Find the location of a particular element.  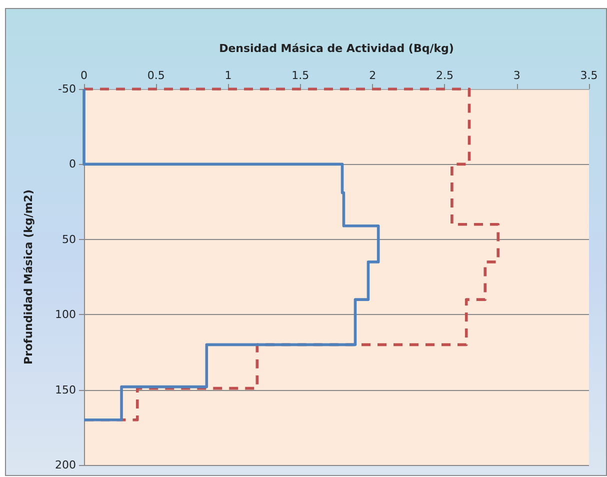

x-tick-label: 1.5 is located at coordinates (301, 75).